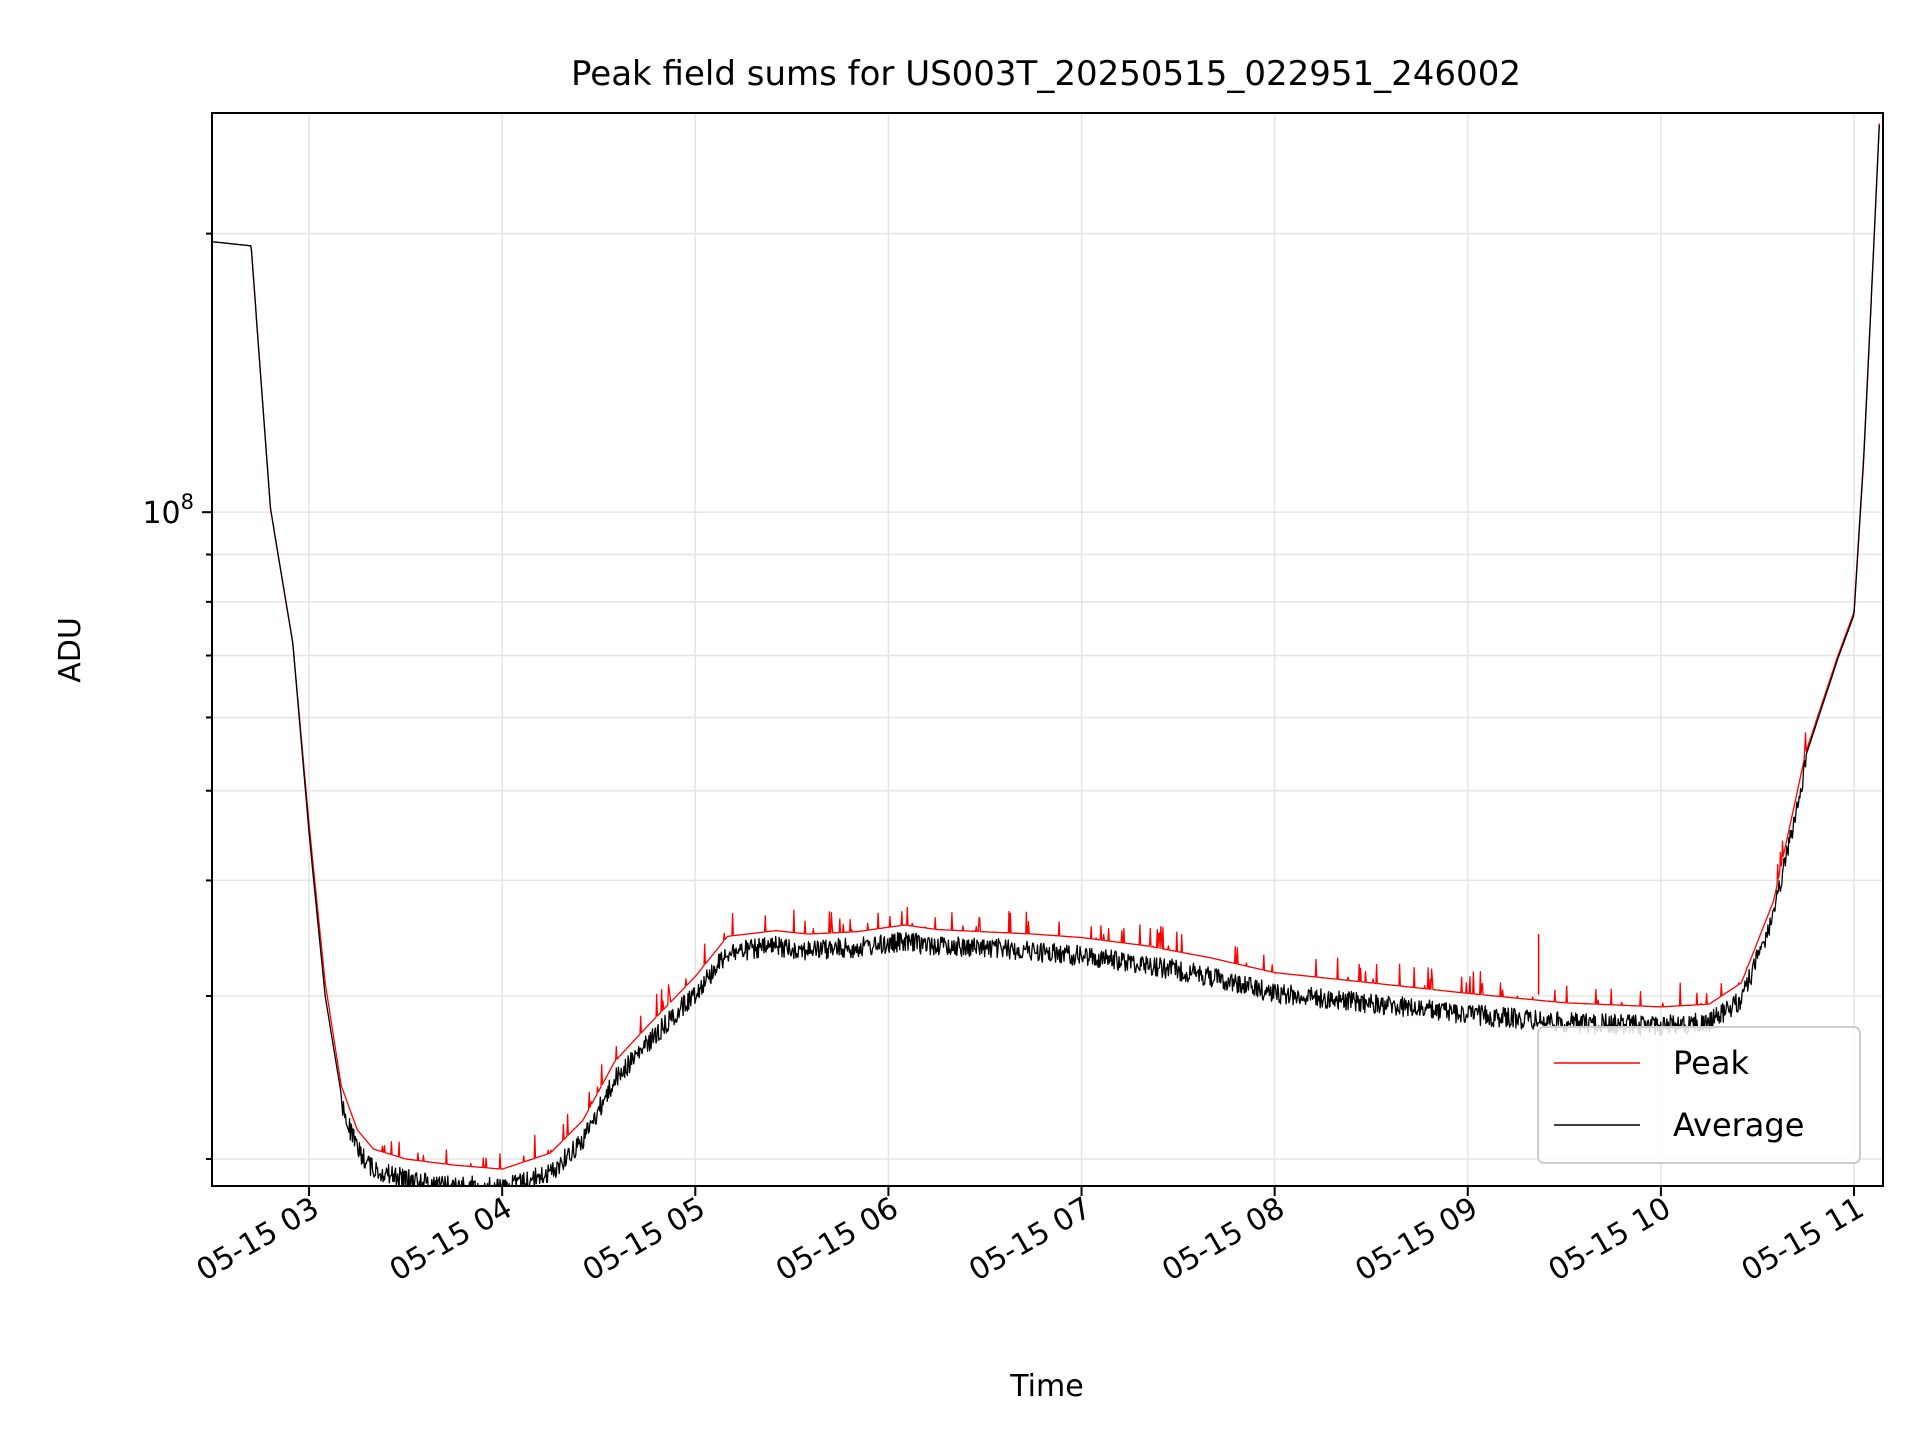 This screenshot has height=1440, width=1920. I want to click on x-axis-label: Time, so click(1046, 1386).